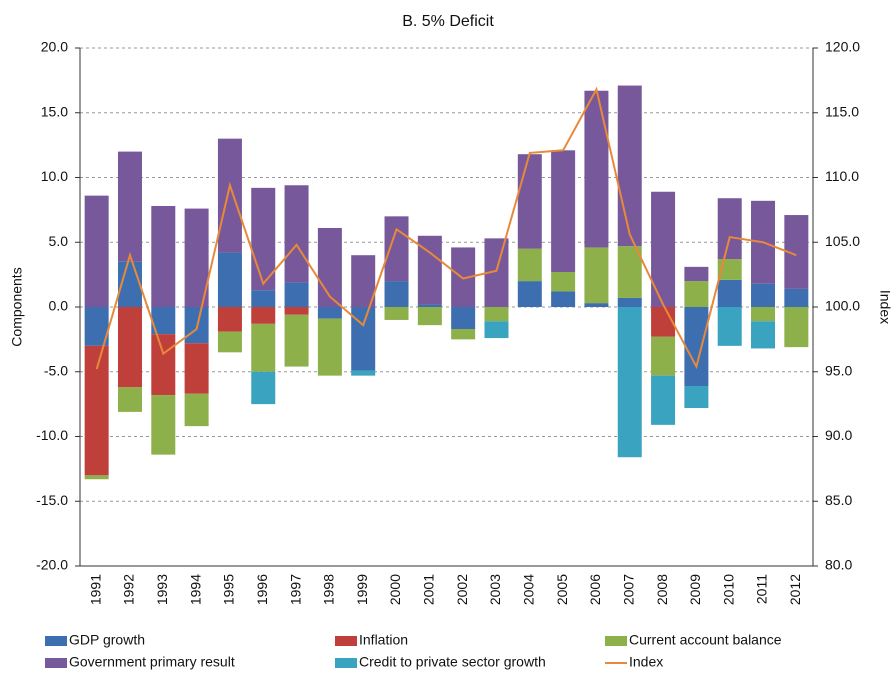  I want to click on x-tick-label: 2006, so click(595, 589).